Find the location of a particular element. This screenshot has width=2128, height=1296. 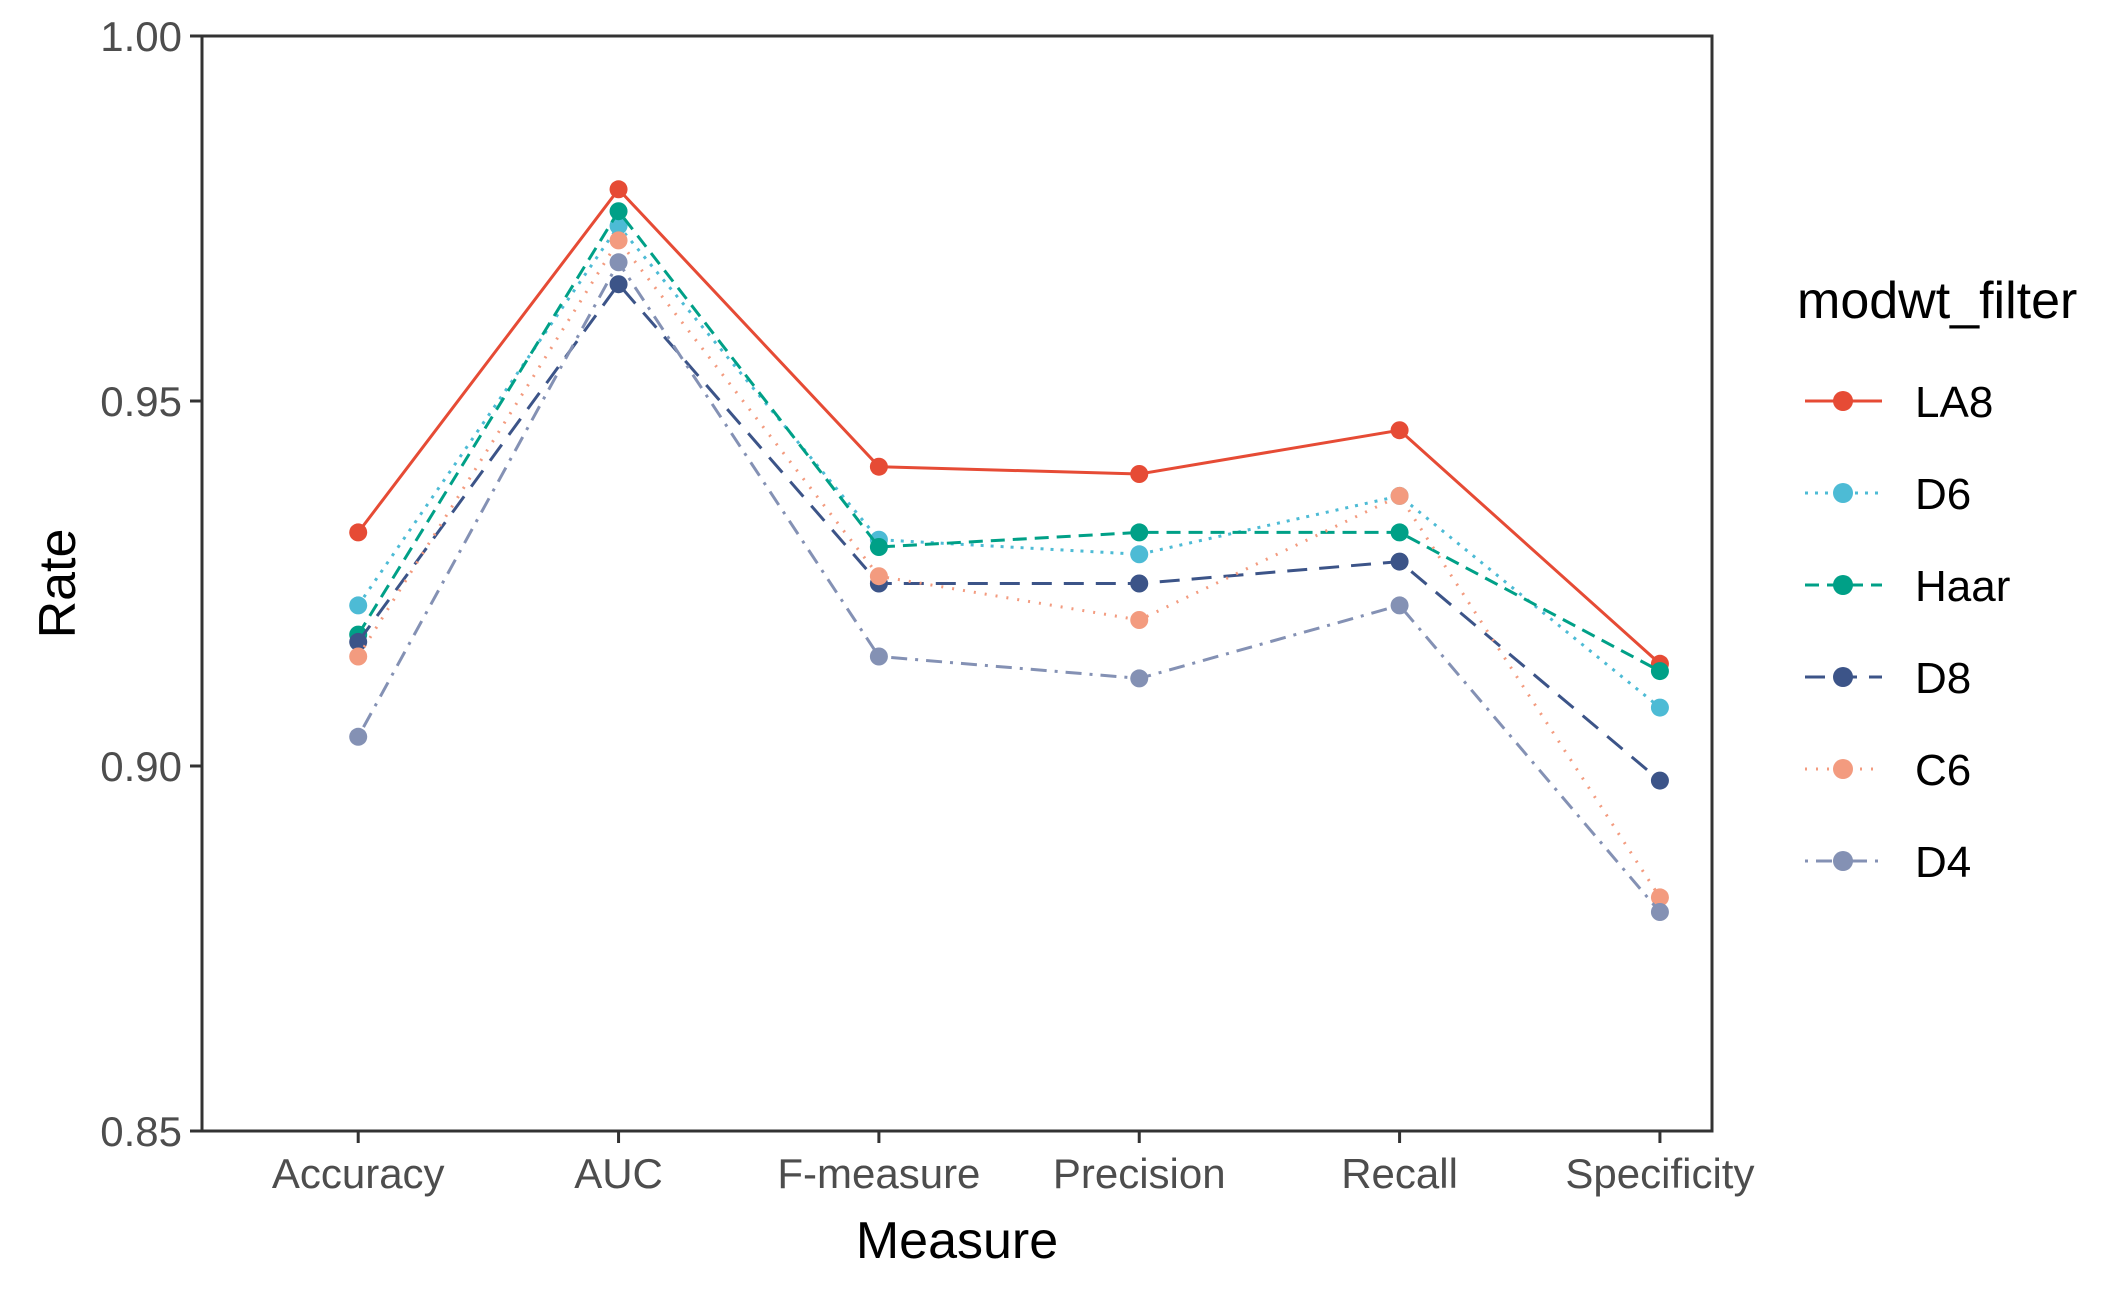

x-tick-label: Recall is located at coordinates (1399, 1173).